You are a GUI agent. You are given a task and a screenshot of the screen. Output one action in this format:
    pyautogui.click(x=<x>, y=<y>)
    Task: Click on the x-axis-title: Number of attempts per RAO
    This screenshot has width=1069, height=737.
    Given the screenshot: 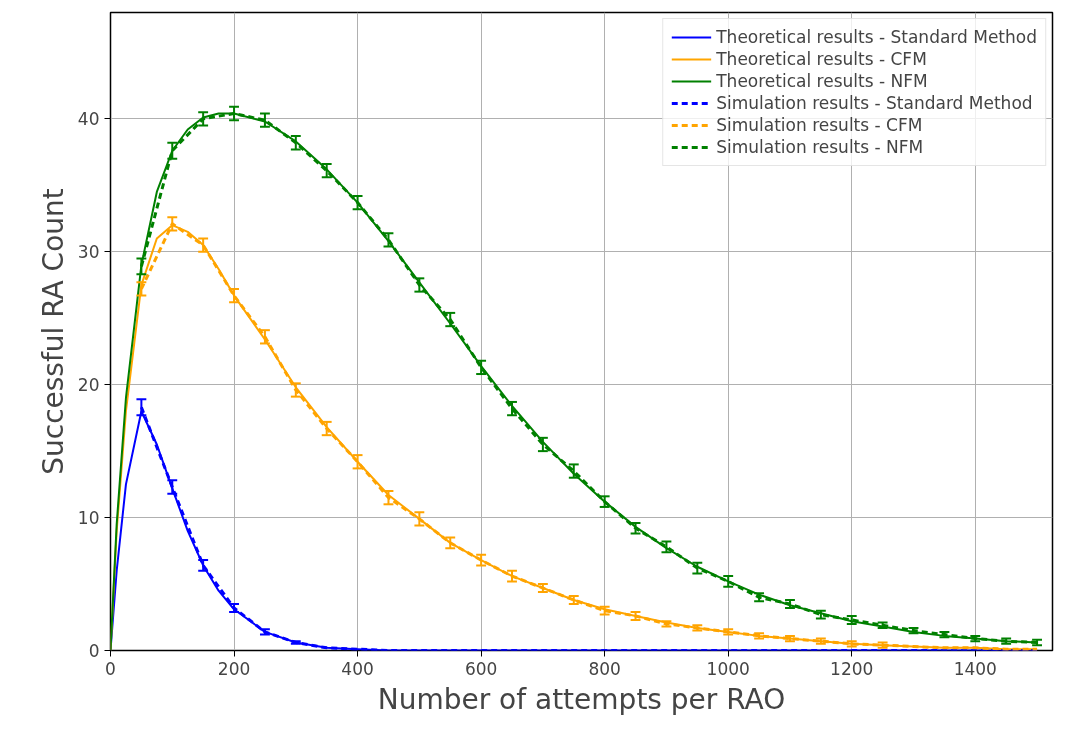 What is the action you would take?
    pyautogui.click(x=581, y=699)
    